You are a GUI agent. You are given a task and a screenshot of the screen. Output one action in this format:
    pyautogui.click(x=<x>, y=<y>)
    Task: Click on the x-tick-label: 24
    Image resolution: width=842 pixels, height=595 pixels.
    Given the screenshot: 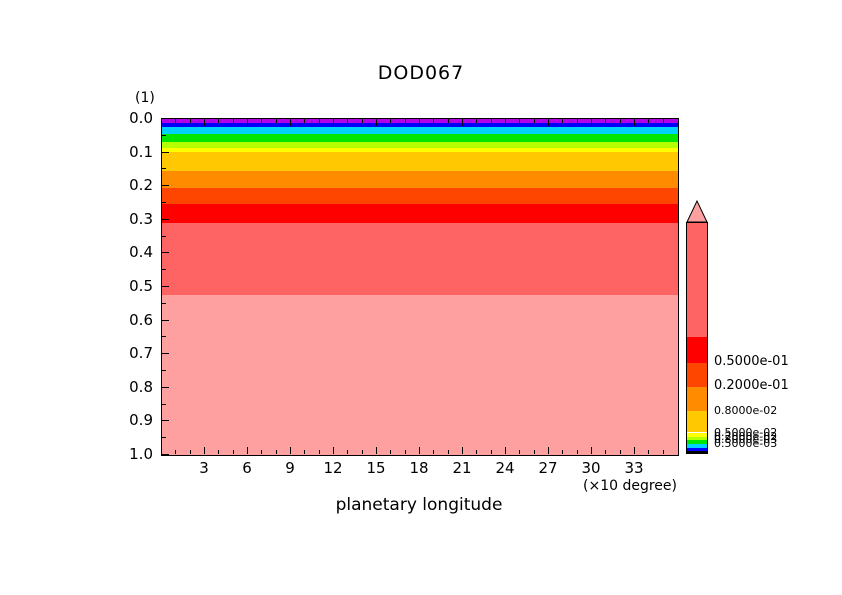 What is the action you would take?
    pyautogui.click(x=505, y=468)
    